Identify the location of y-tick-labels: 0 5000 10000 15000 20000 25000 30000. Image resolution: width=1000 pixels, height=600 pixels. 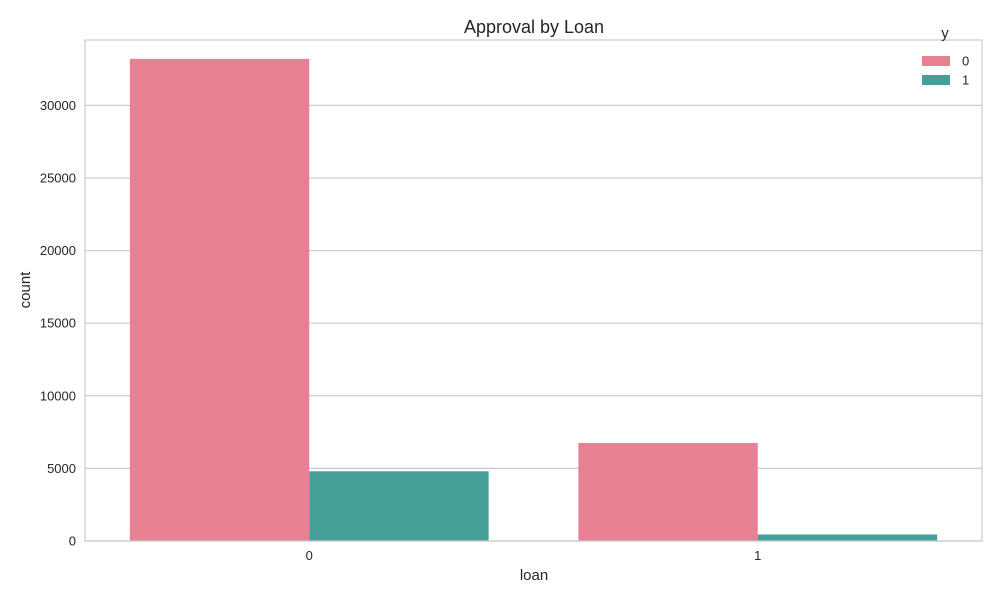
(58, 323).